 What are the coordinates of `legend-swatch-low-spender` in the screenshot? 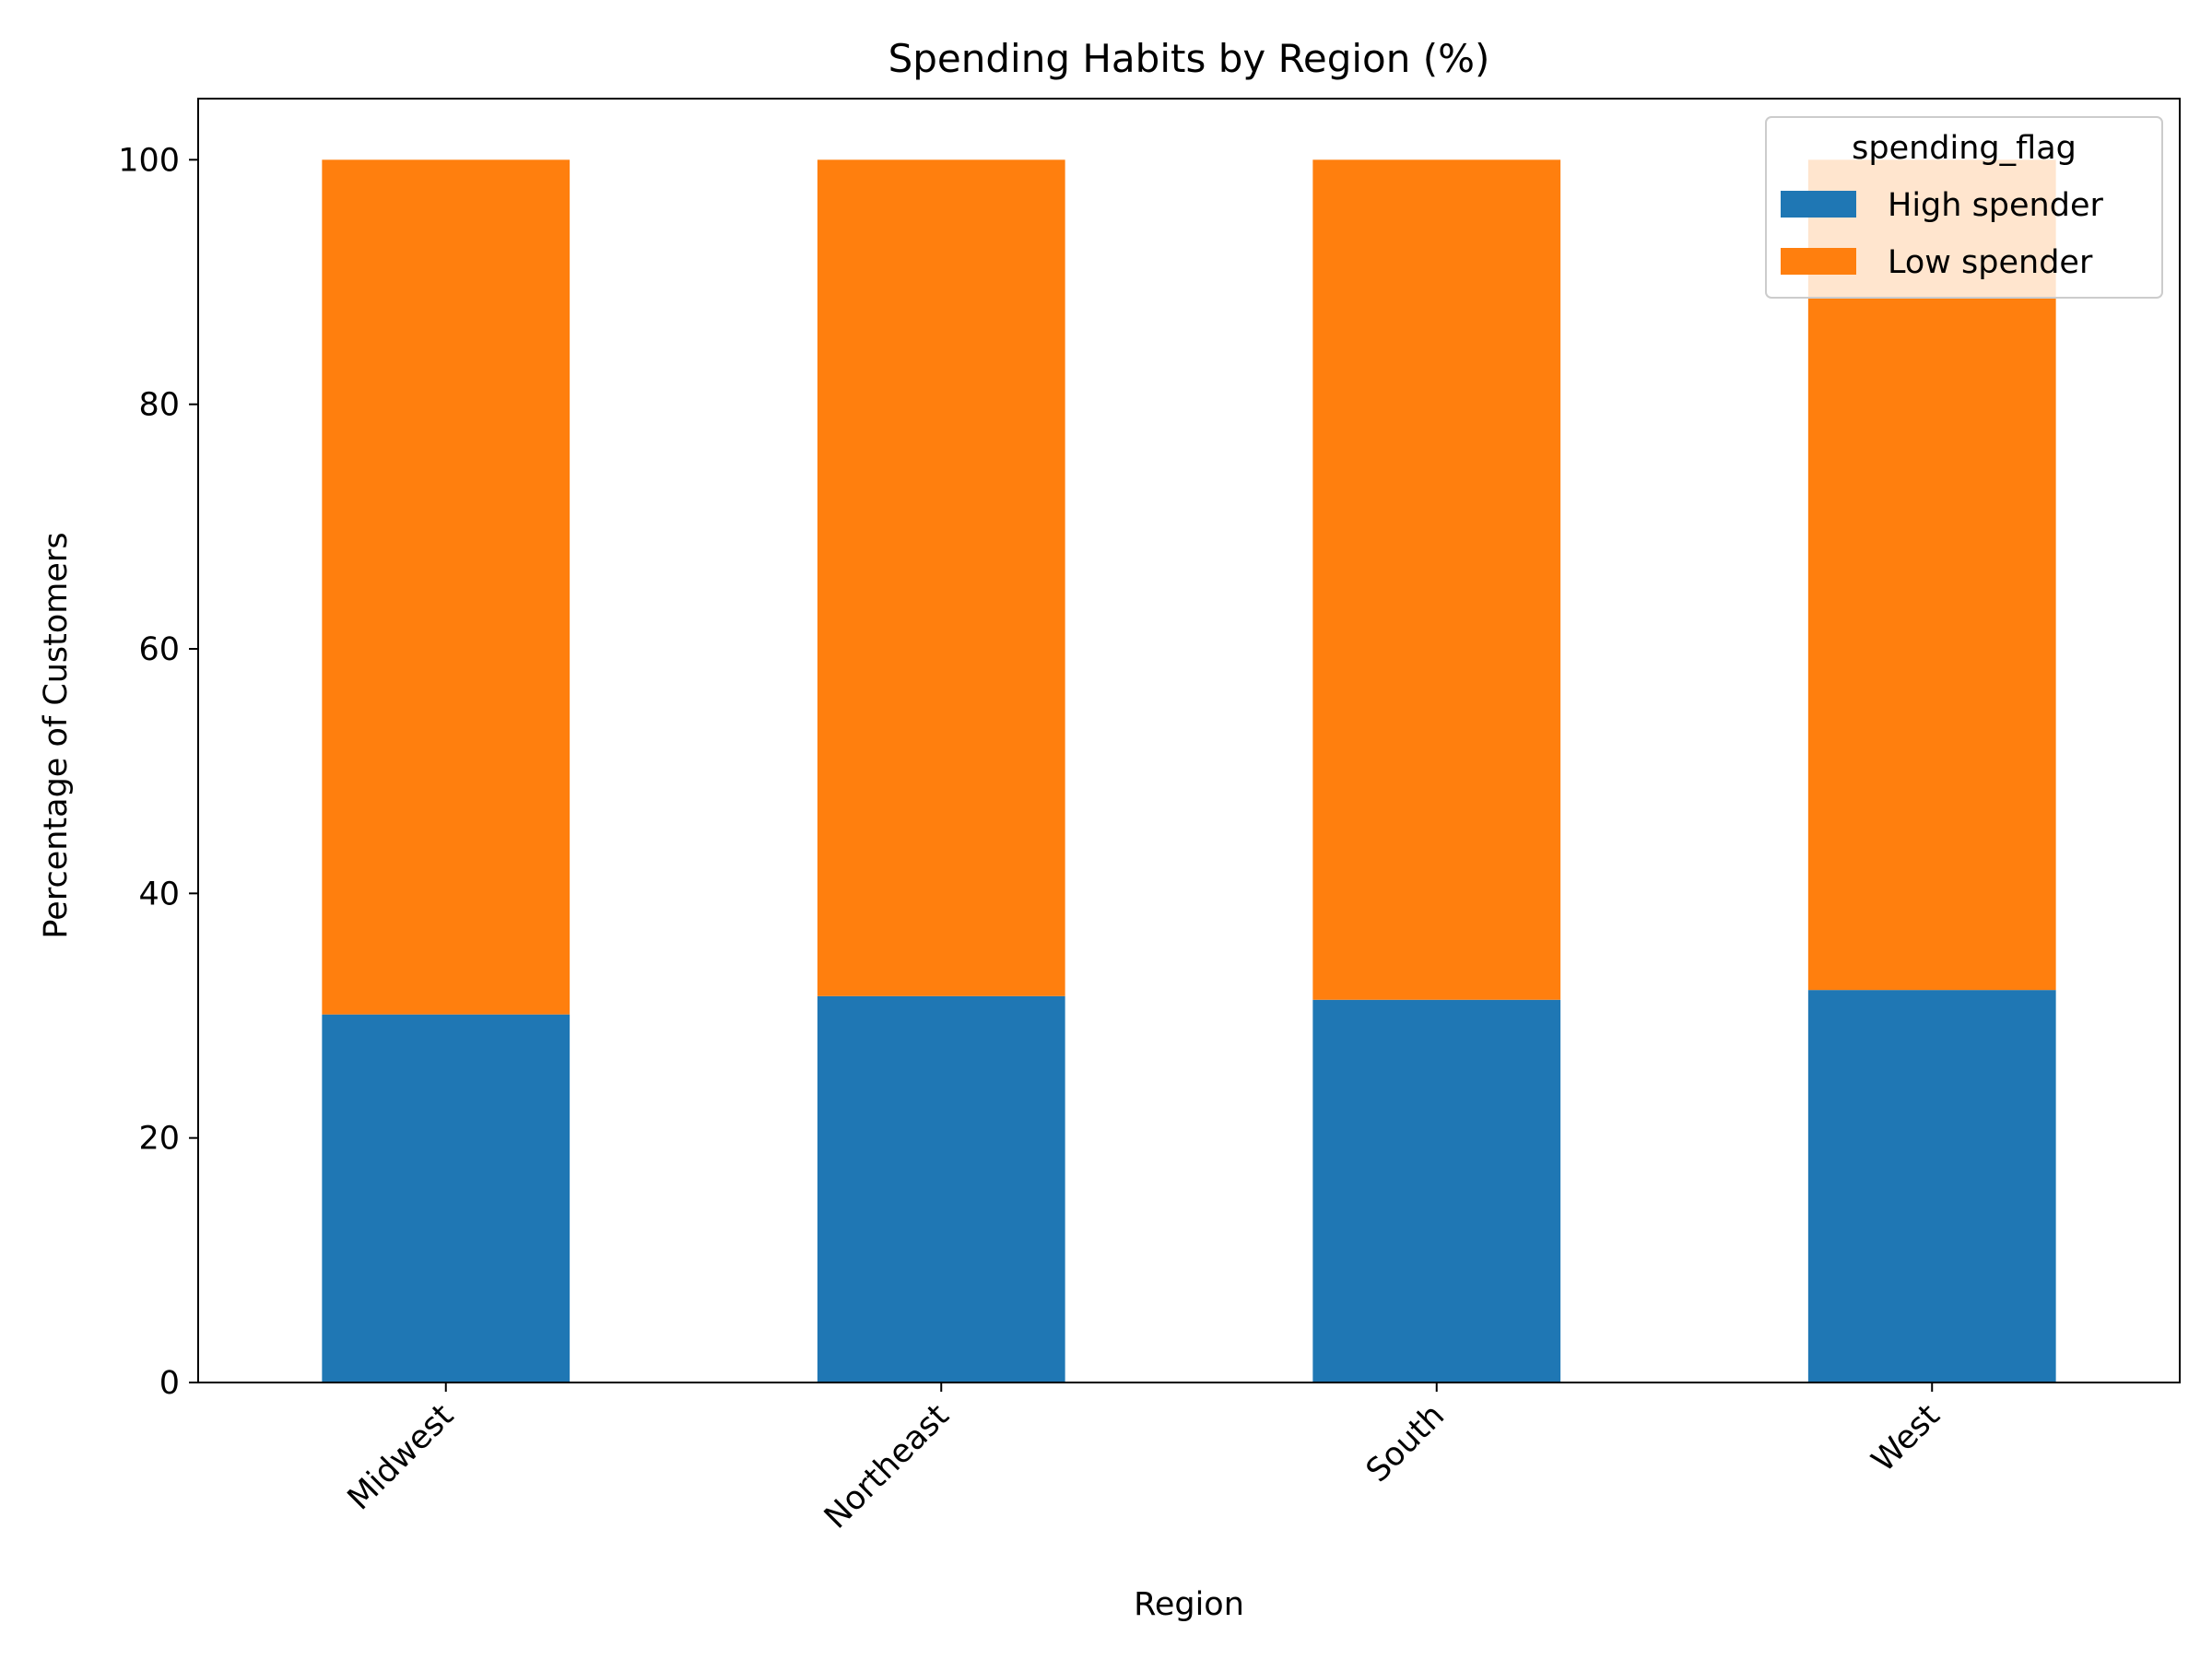 It's located at (1818, 261).